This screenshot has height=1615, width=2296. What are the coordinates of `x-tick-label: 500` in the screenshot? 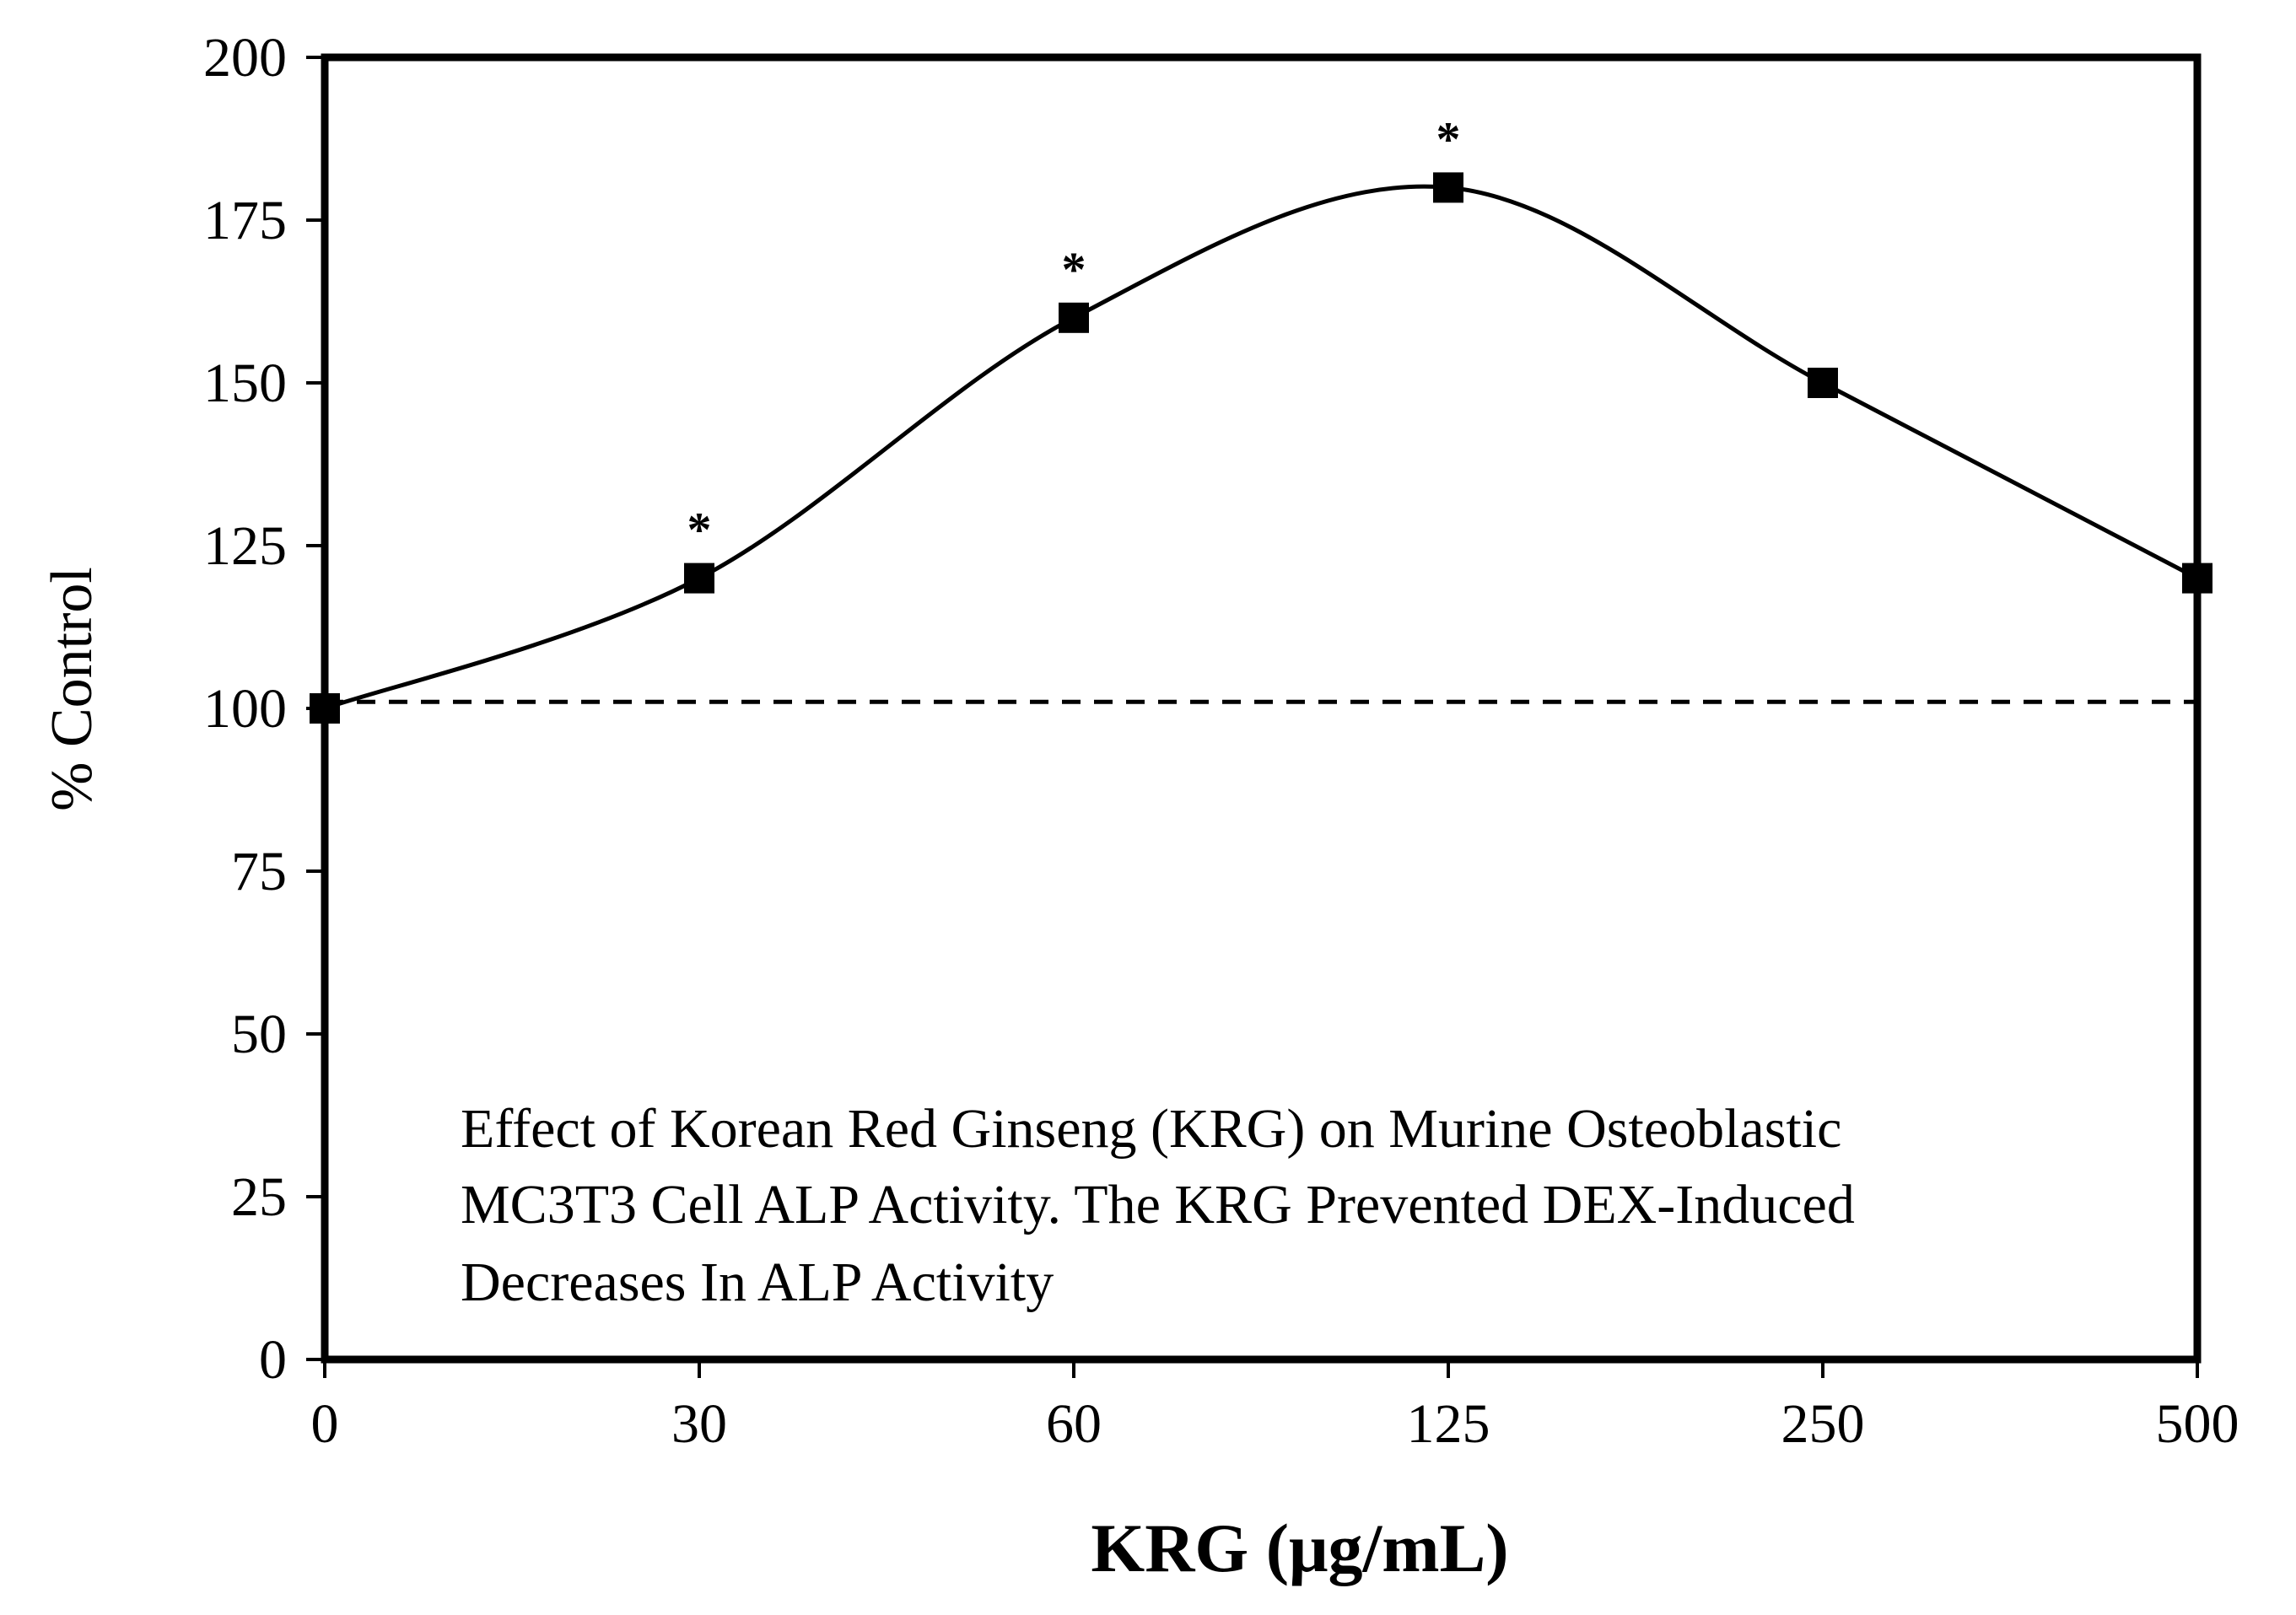 It's located at (2197, 1424).